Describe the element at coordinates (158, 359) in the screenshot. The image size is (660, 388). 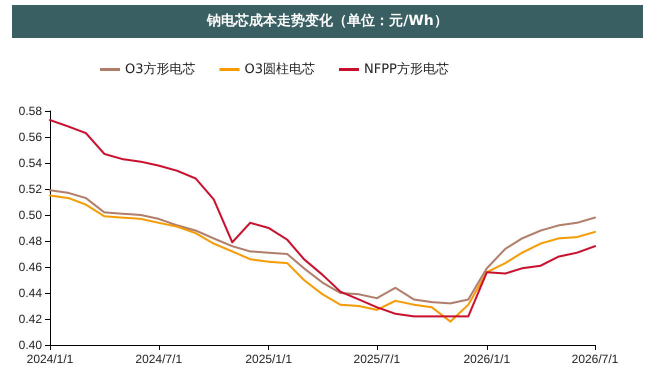
I see `x-tick-label: 2024/7/1` at that location.